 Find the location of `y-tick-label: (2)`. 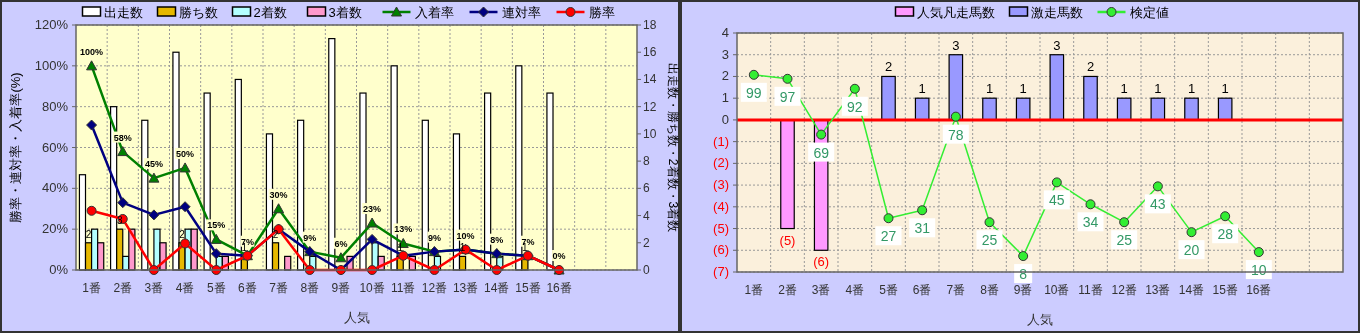

y-tick-label: (2) is located at coordinates (721, 163).